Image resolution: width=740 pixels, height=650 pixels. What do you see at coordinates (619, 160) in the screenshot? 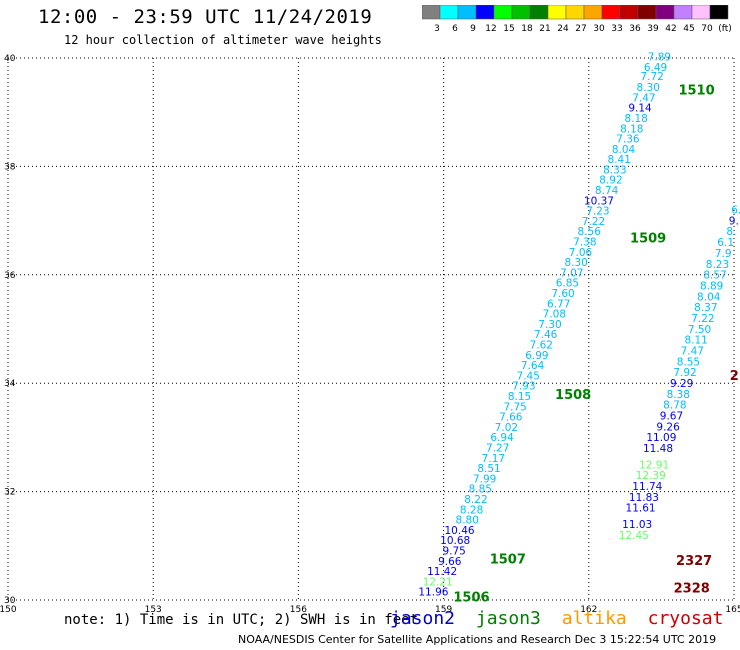
I see `wave-height-label: 8.41` at bounding box center [619, 160].